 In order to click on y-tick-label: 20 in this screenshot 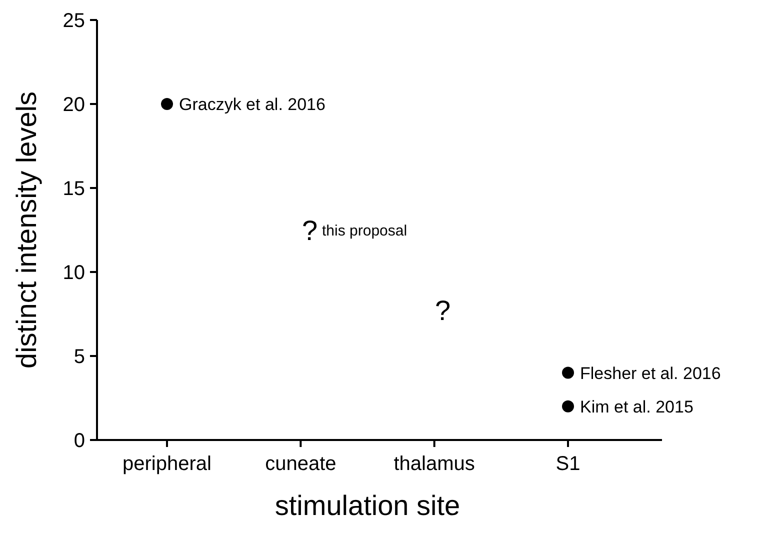, I will do `click(73, 105)`.